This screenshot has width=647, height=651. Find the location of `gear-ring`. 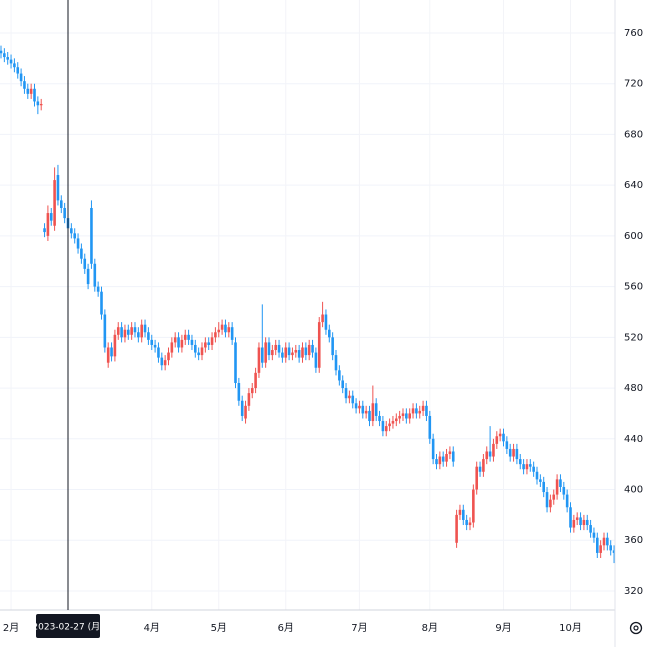

gear-ring is located at coordinates (636, 628).